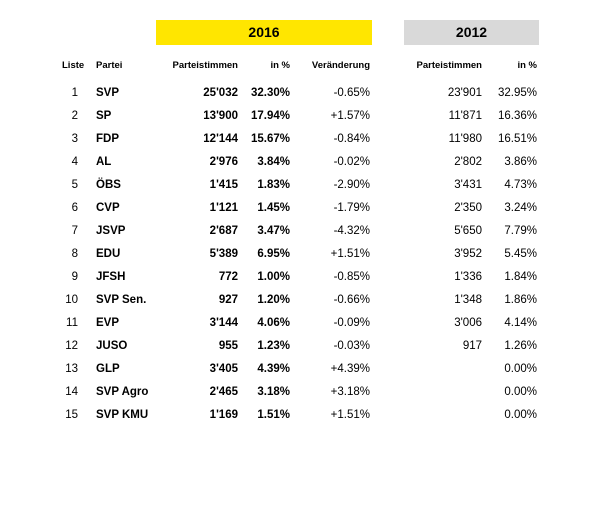 The height and width of the screenshot is (516, 611). Describe the element at coordinates (305, 93) in the screenshot. I see `table-row: 1 SVP 25'032 32.30% -0.65% 23'901 32.95%` at that location.